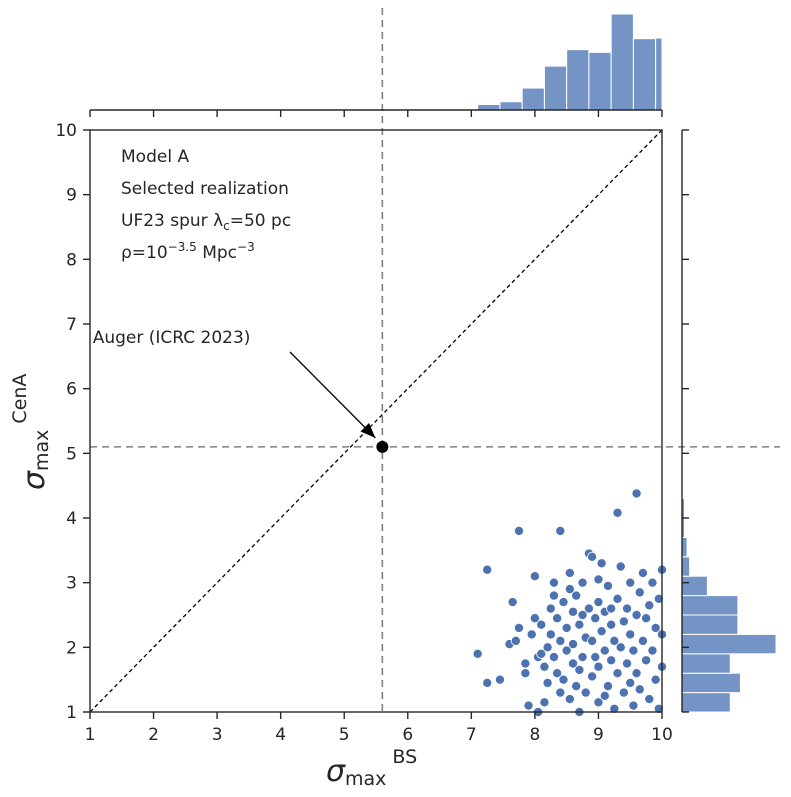 This screenshot has width=791, height=797. I want to click on x-tick-label: 2, so click(153, 735).